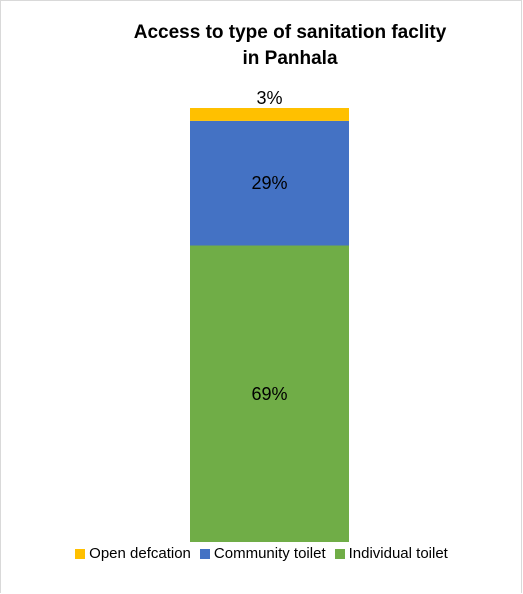  I want to click on bar-segment-community-toilet, so click(269, 183).